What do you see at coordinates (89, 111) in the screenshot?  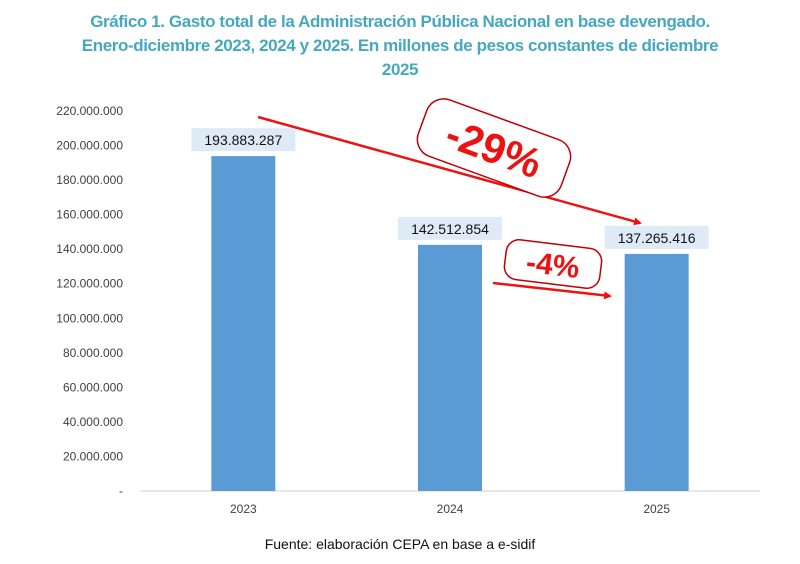 I see `y-tick-label: 220.000.000` at bounding box center [89, 111].